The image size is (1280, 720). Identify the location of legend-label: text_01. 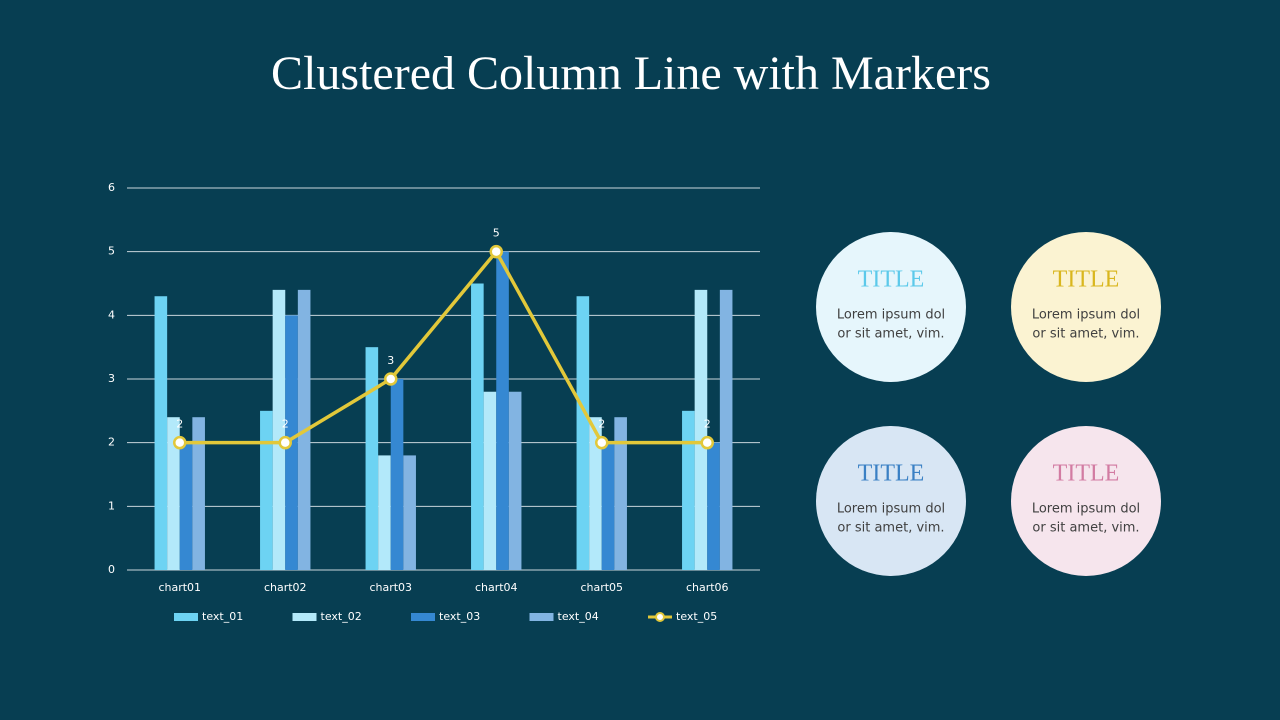
(222, 616).